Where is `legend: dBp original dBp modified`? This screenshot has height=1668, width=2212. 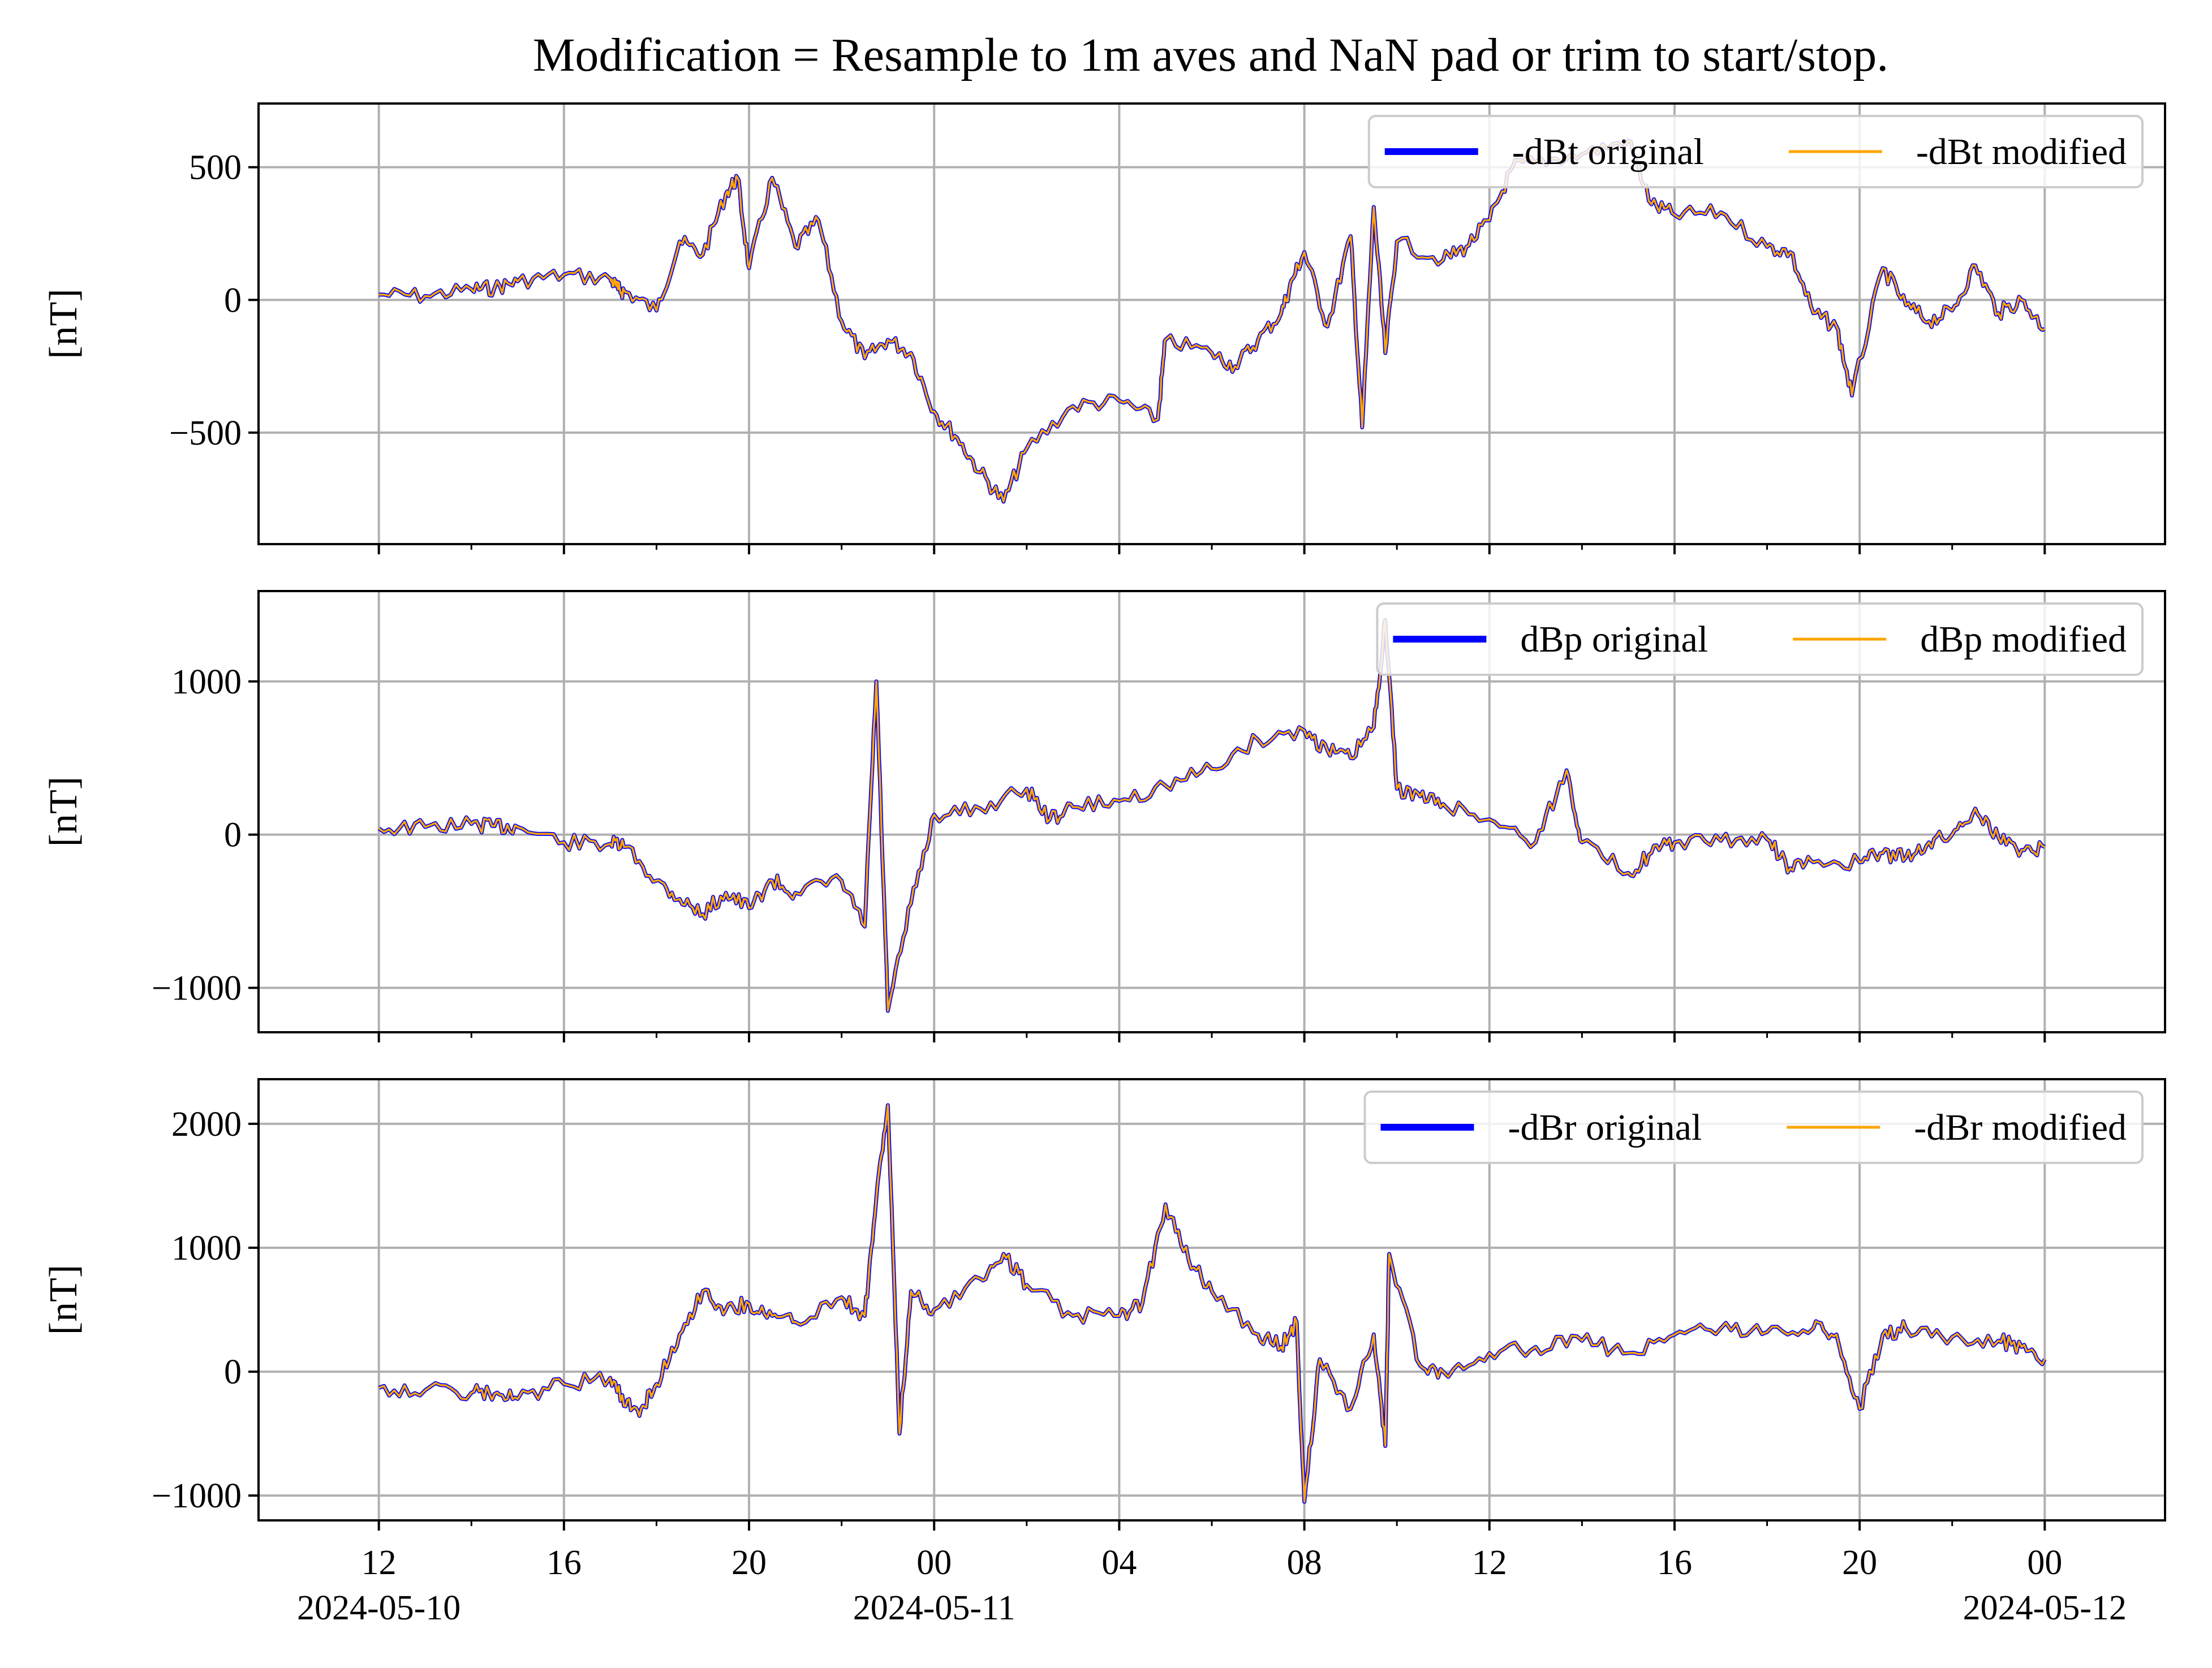
legend: dBp original dBp modified is located at coordinates (1760, 639).